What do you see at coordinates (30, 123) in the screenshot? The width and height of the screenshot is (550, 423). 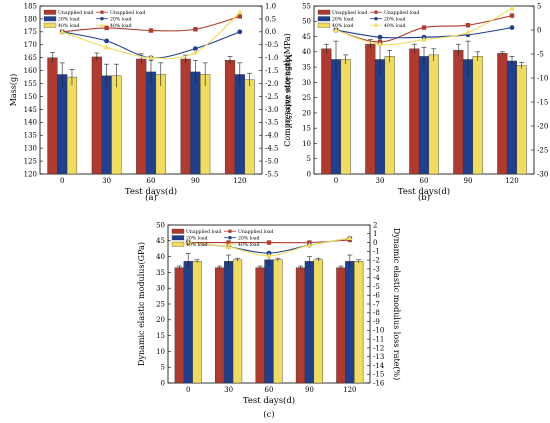 I see `y-tick-label: 140` at bounding box center [30, 123].